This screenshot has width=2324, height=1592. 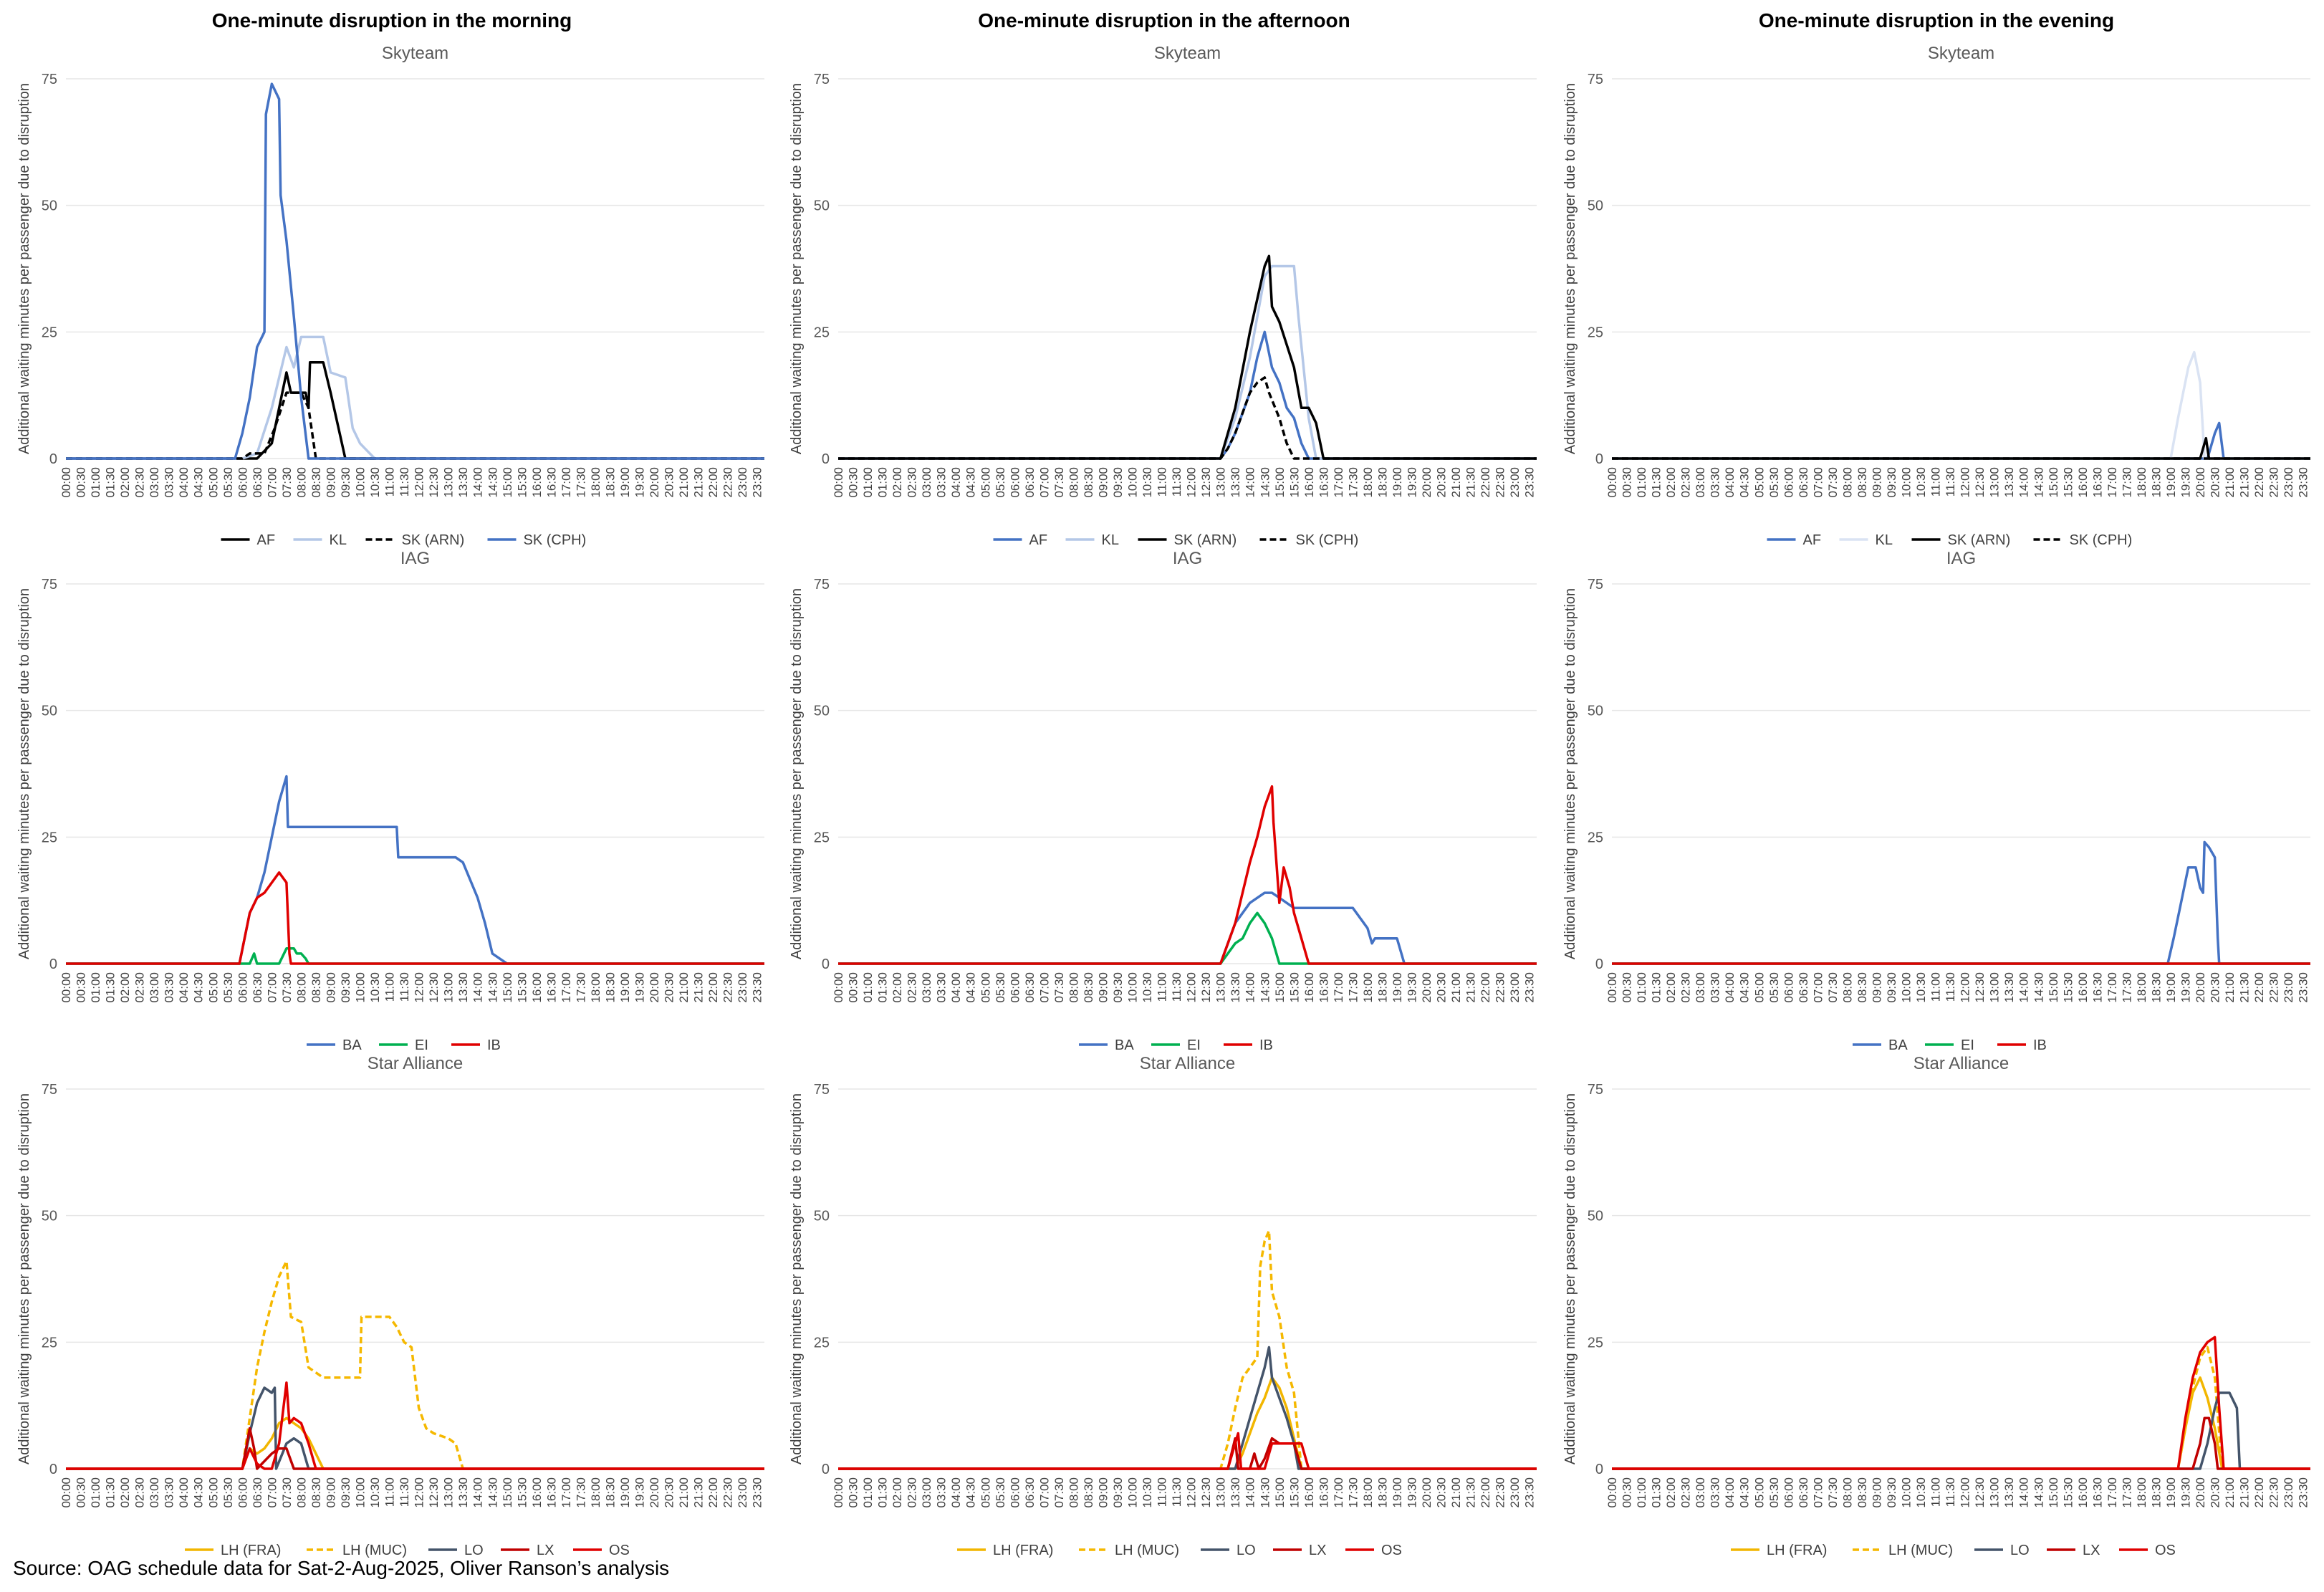 I want to click on x-tick-label: 18:00, so click(x=1368, y=482).